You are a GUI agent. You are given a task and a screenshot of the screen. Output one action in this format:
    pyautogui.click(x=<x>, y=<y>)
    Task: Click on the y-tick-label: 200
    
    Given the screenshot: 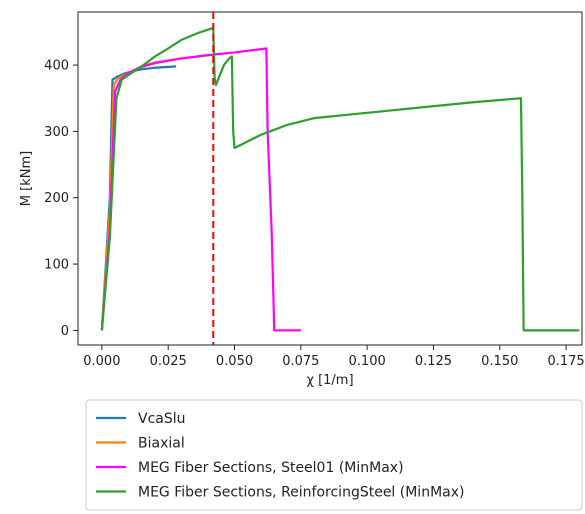 What is the action you would take?
    pyautogui.click(x=56, y=198)
    